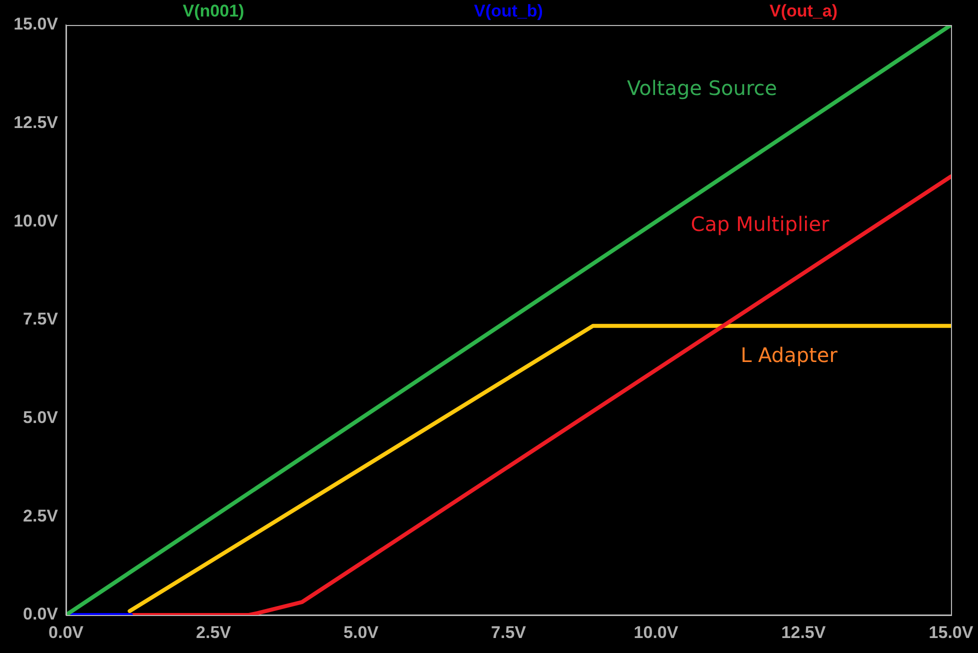 The height and width of the screenshot is (653, 978). Describe the element at coordinates (41, 516) in the screenshot. I see `y-tick-label: 2.5V` at that location.